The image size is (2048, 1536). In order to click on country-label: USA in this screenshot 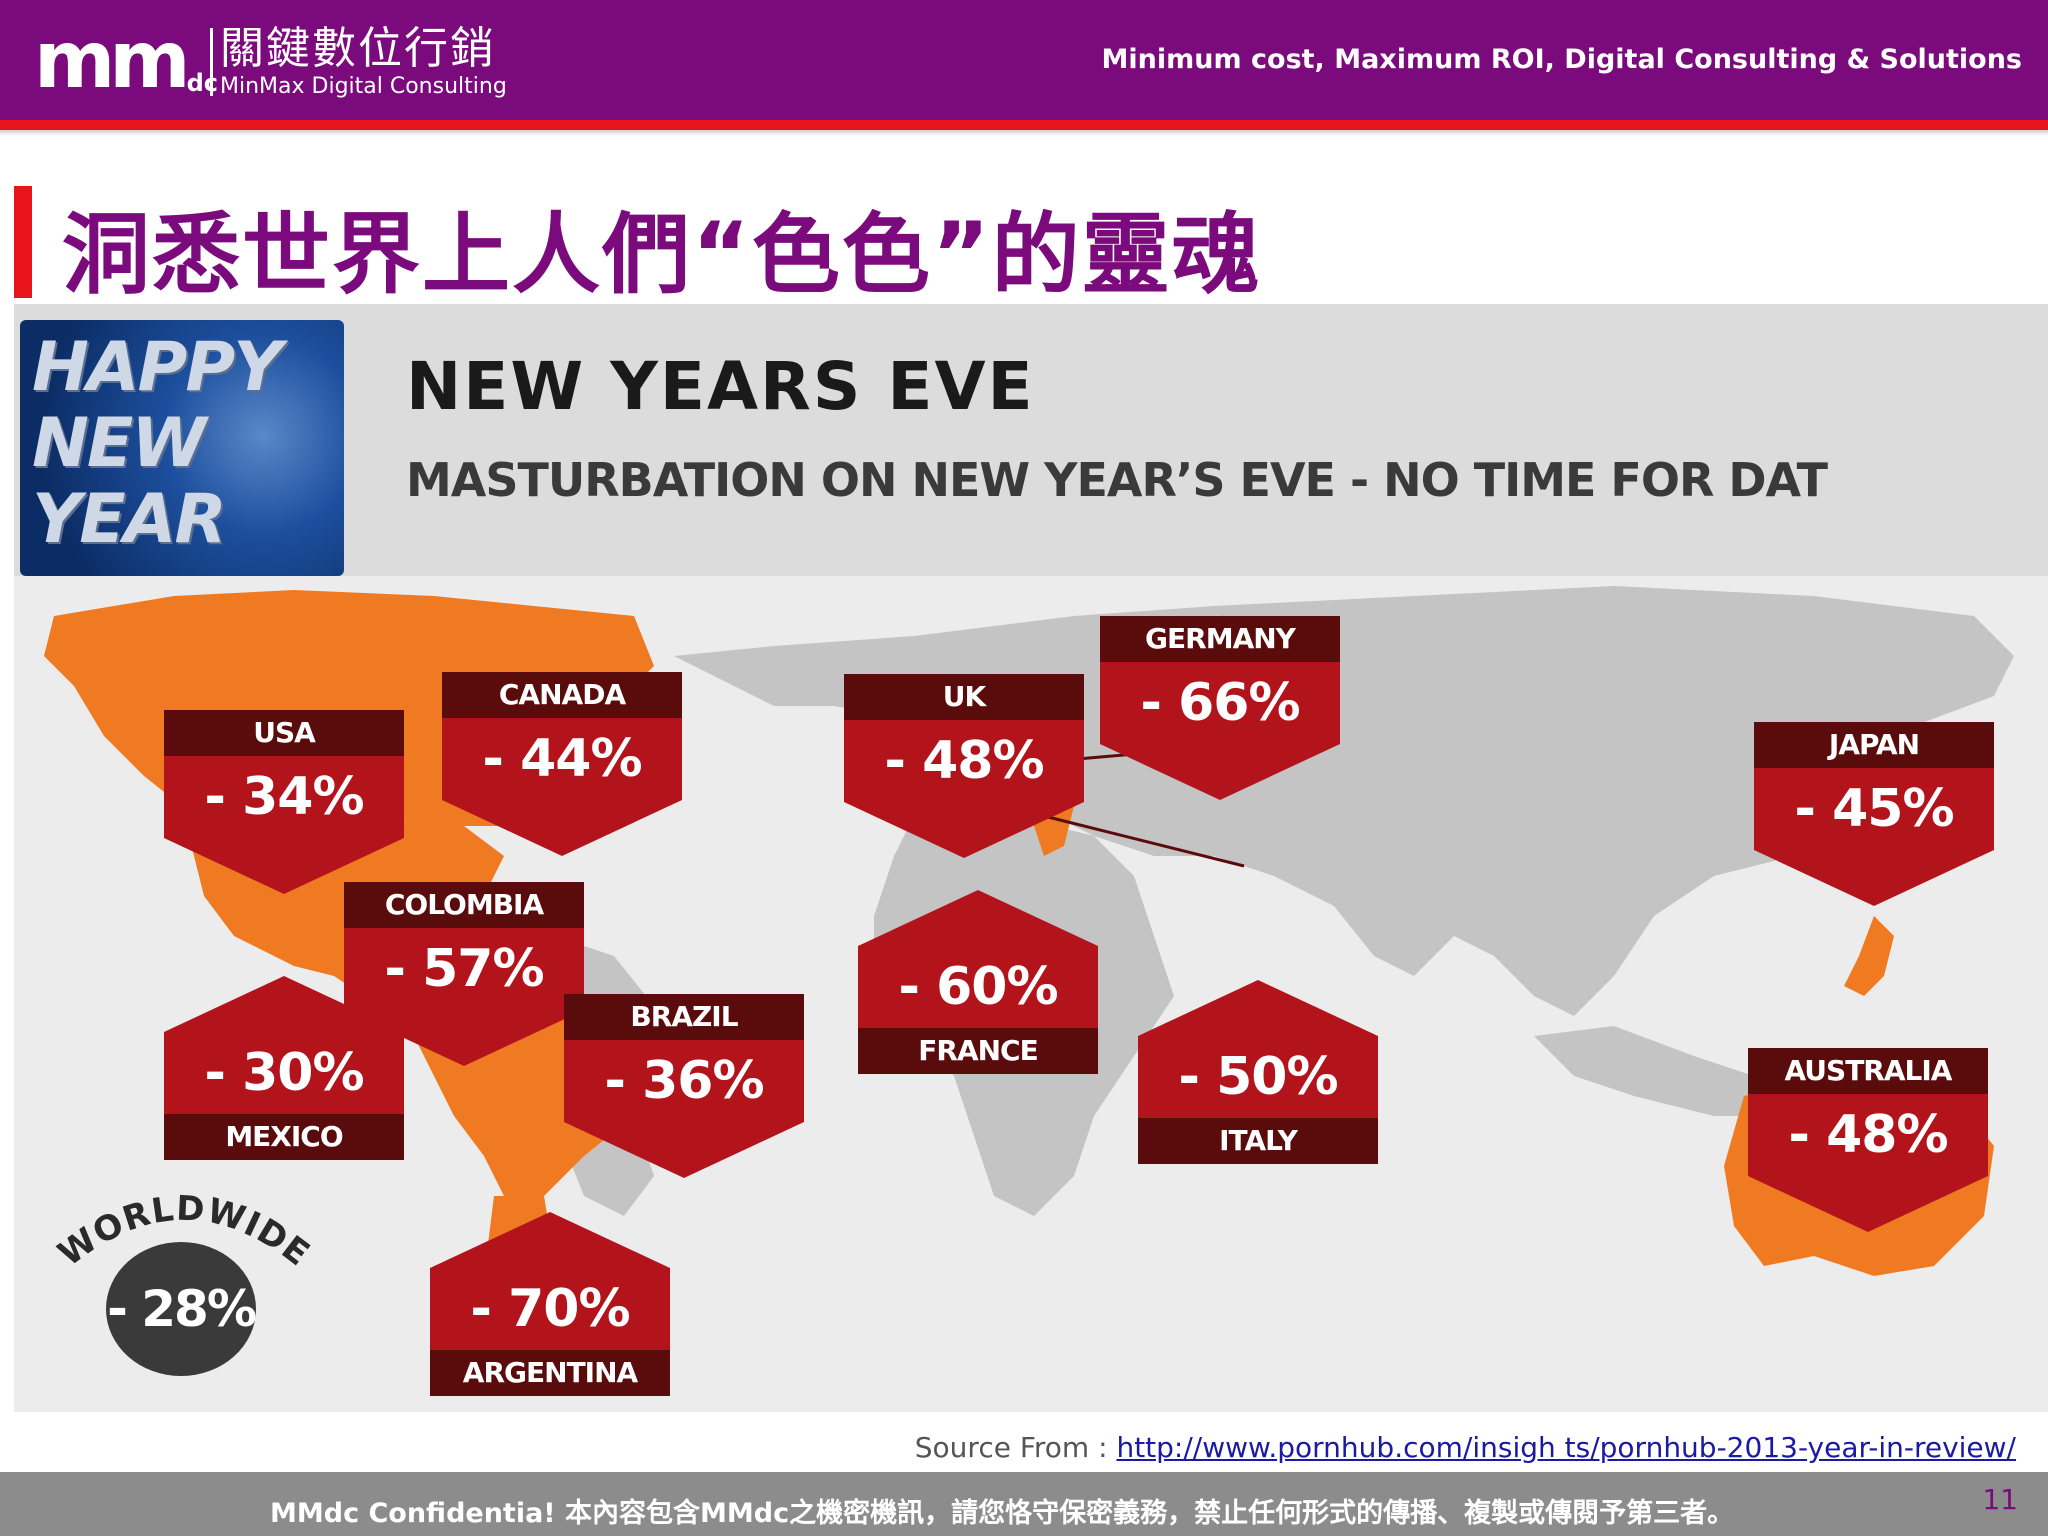, I will do `click(284, 733)`.